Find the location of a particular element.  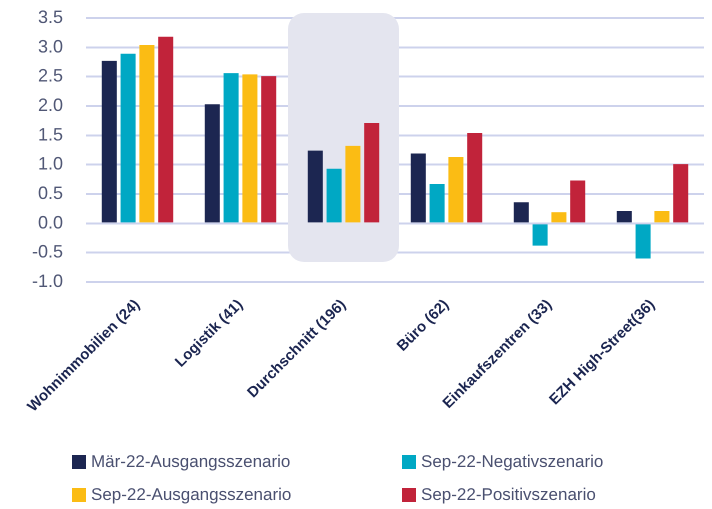

y-tick-label: 2.5 is located at coordinates (50, 76).